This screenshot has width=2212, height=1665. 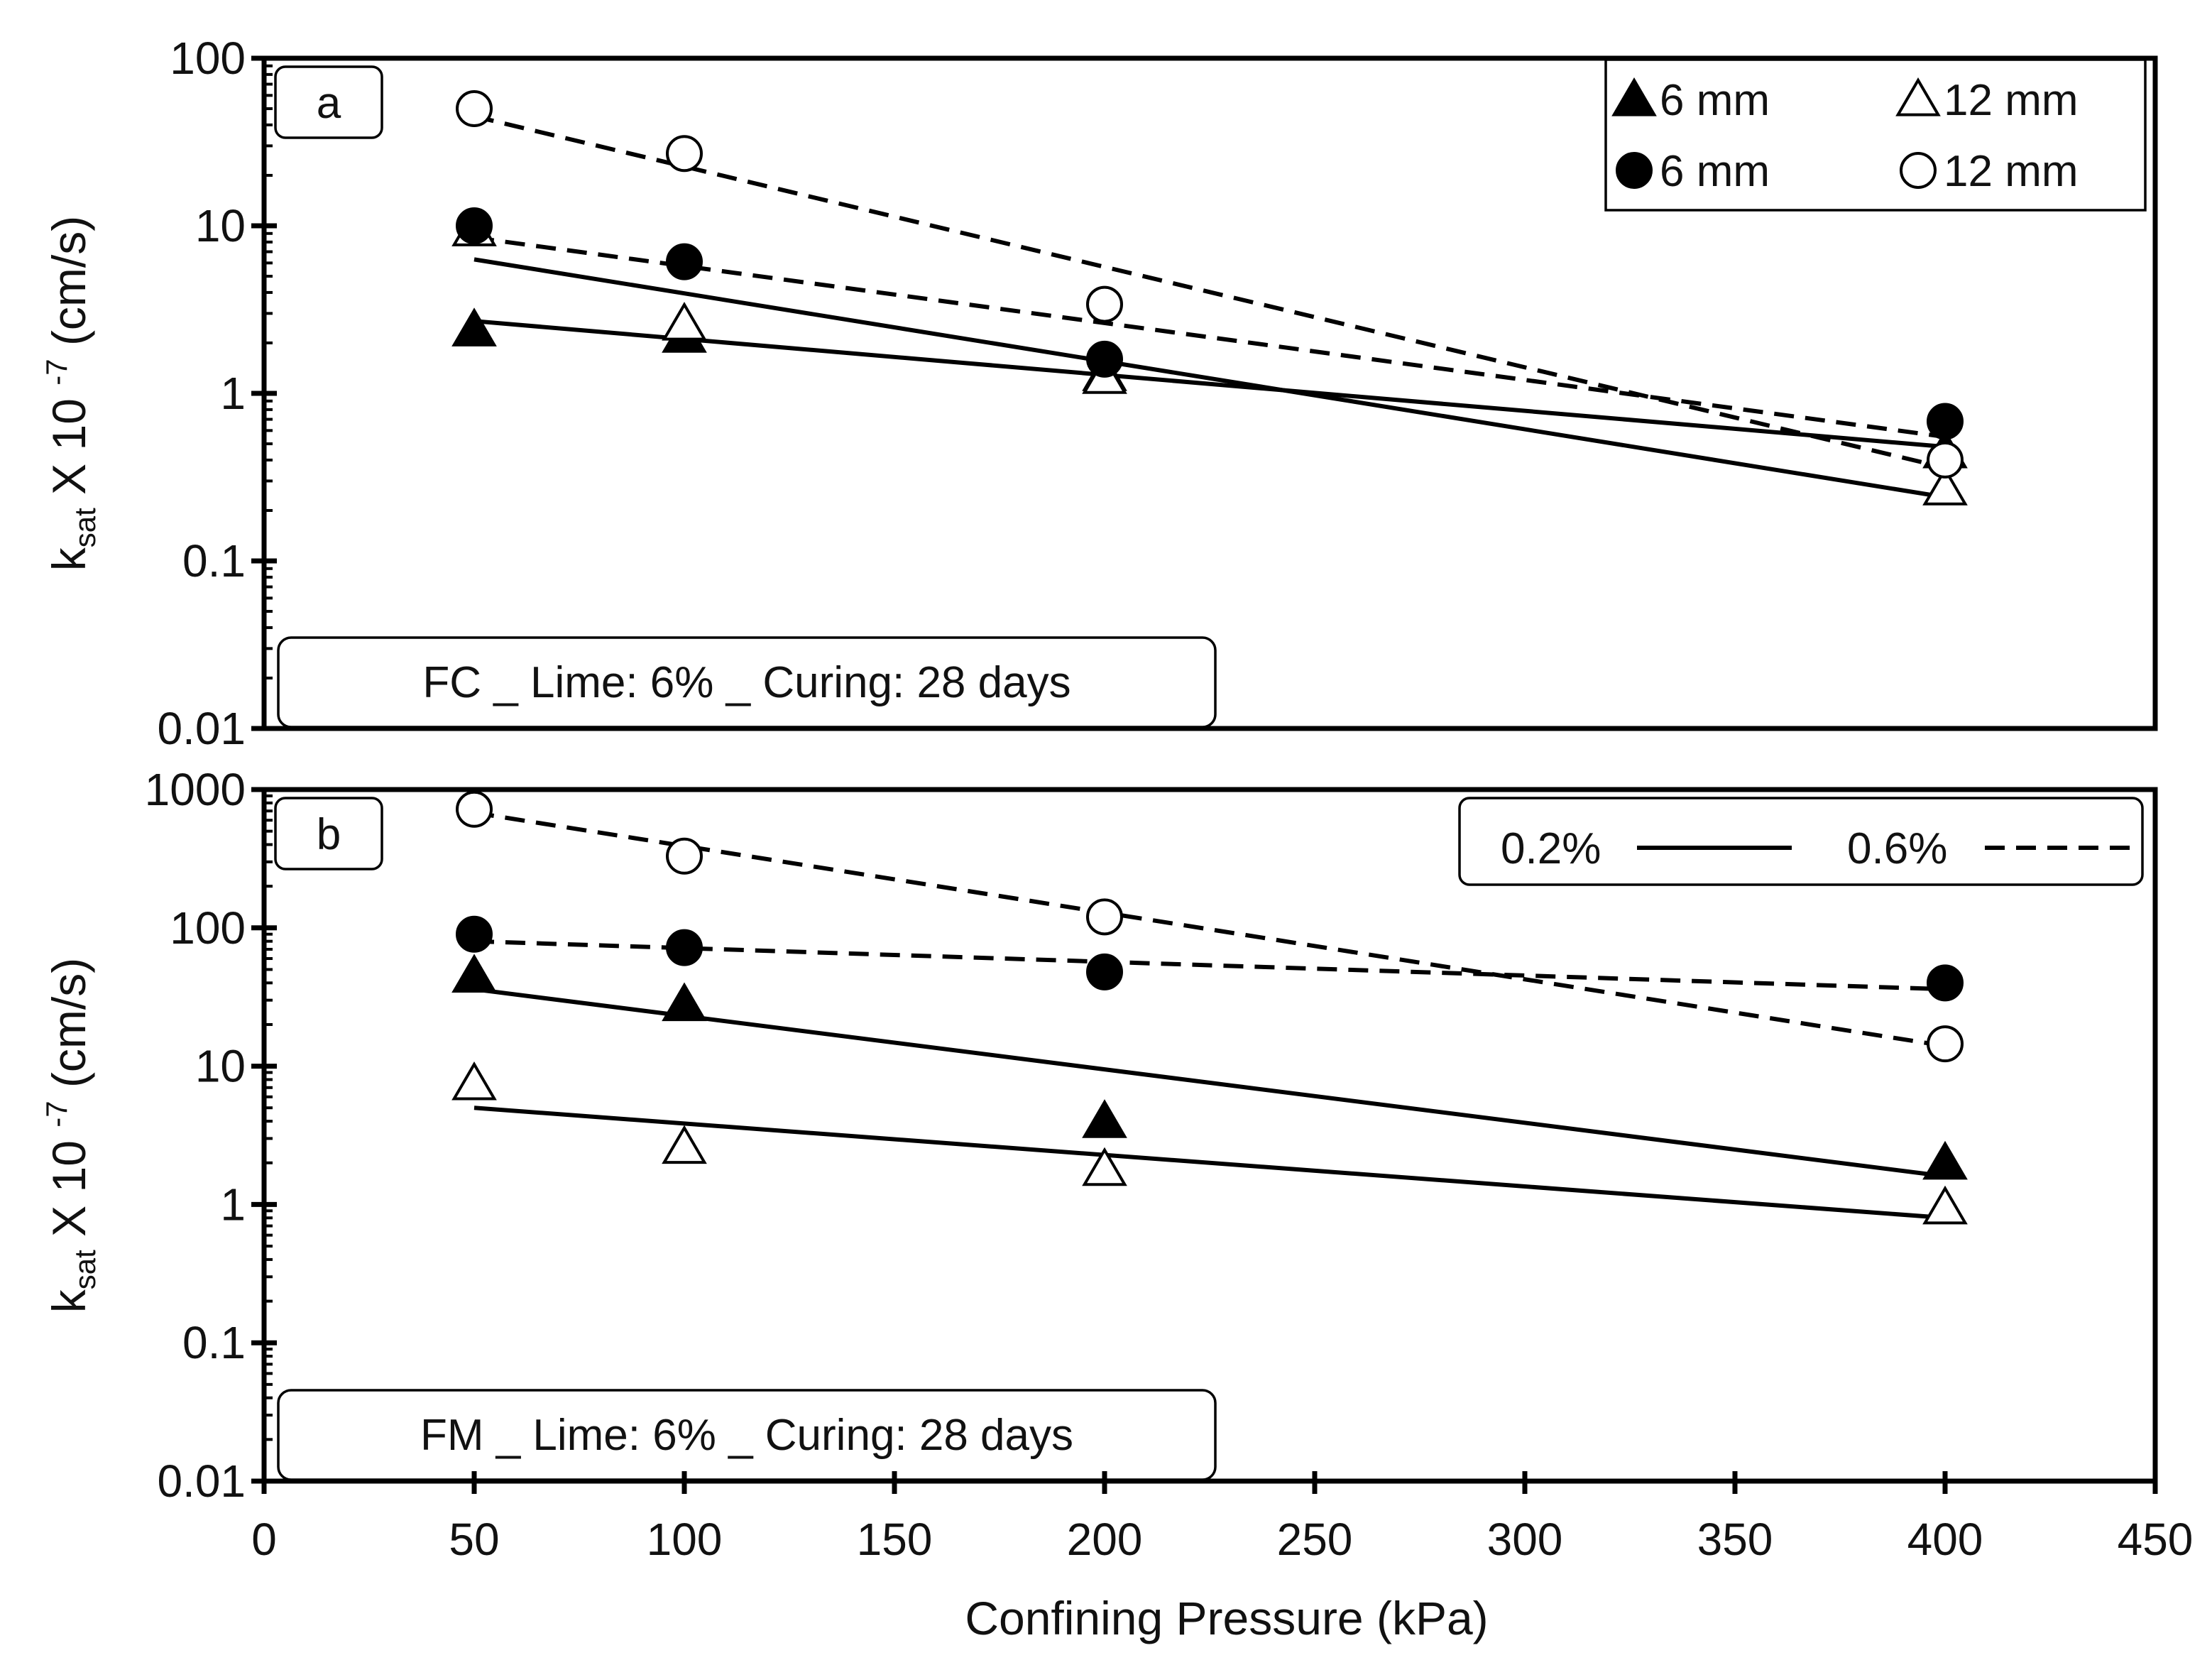 What do you see at coordinates (85, 1269) in the screenshot?
I see `panel-b-y-title-label-sub: sat` at bounding box center [85, 1269].